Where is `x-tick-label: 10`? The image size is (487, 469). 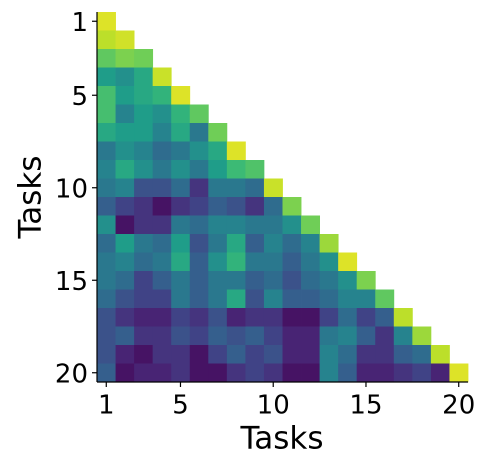
x-tick-label: 10 is located at coordinates (273, 406).